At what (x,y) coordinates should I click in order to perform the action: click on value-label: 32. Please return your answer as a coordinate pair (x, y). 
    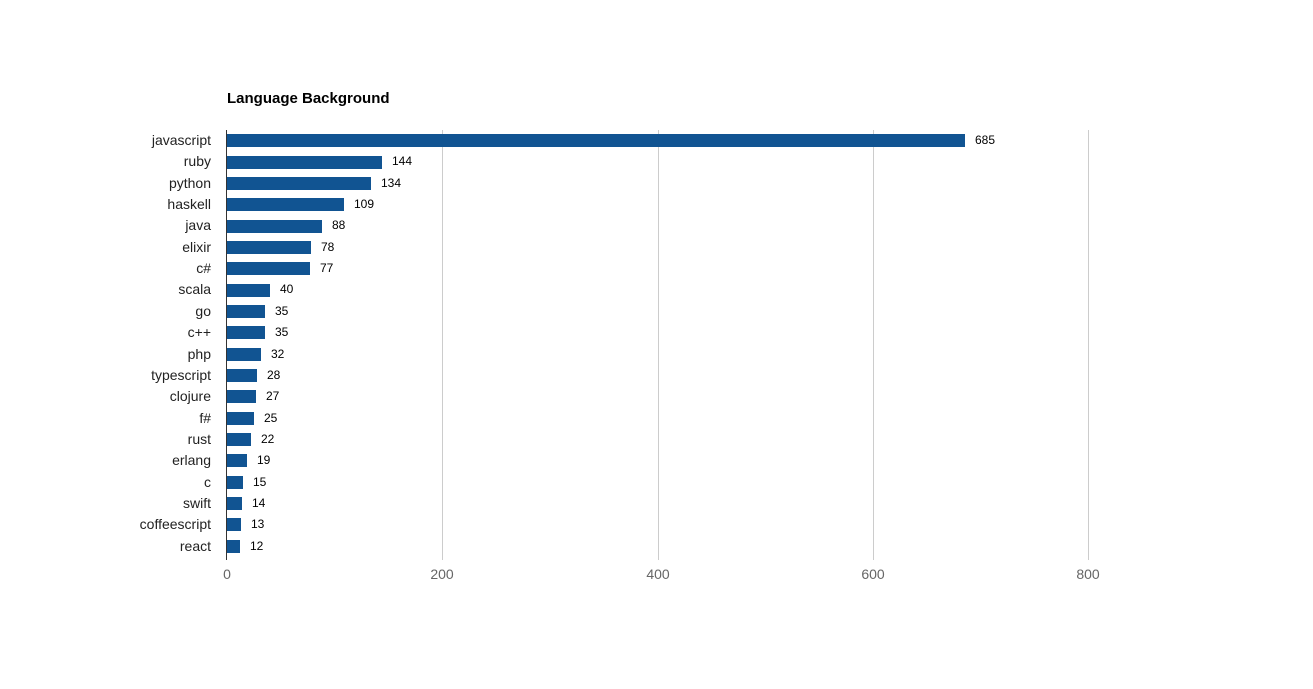
    Looking at the image, I should click on (278, 353).